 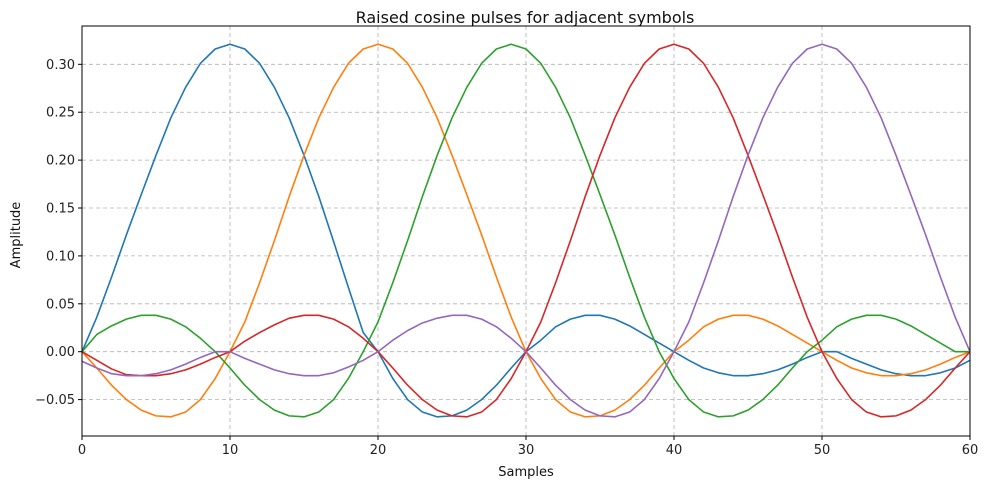 I want to click on y-tick-label: 0.25, so click(x=60, y=113).